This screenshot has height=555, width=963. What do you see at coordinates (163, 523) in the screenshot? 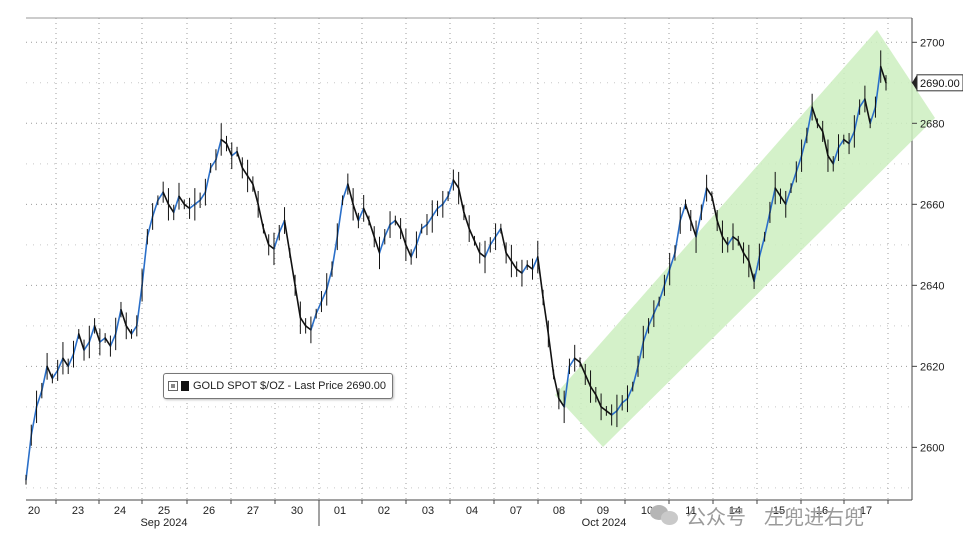
I see `x-month-label: Sep 2024` at bounding box center [163, 523].